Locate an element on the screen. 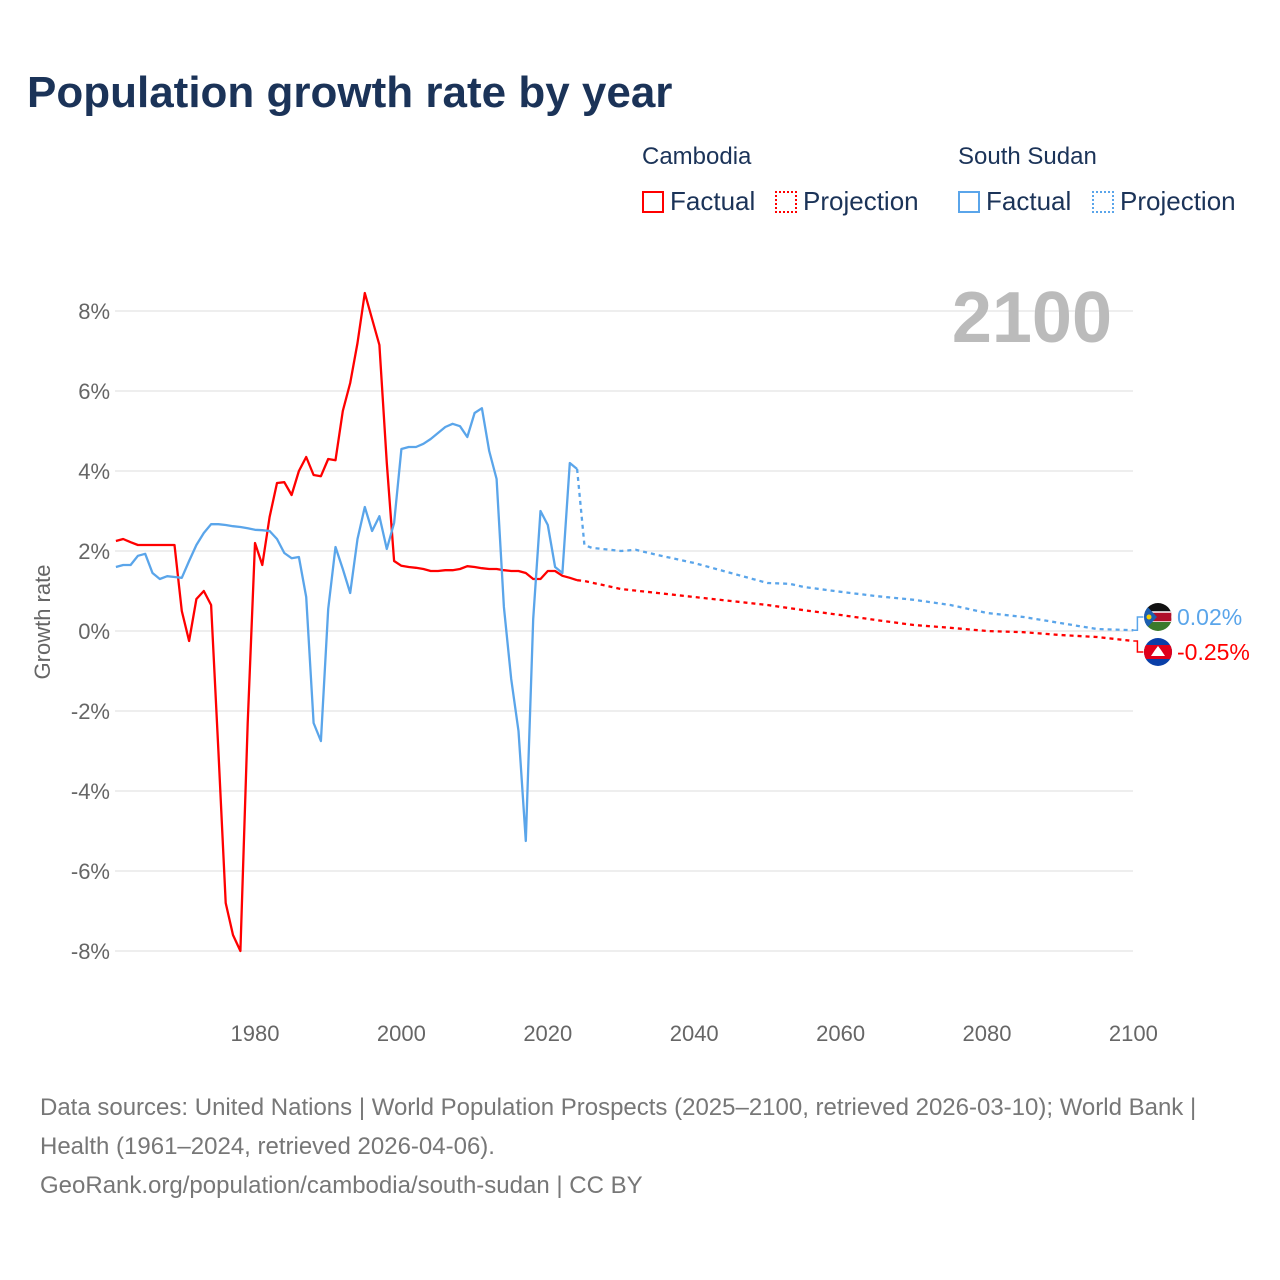 The height and width of the screenshot is (1280, 1280). y-axis-label: Growth rate is located at coordinates (42, 622).